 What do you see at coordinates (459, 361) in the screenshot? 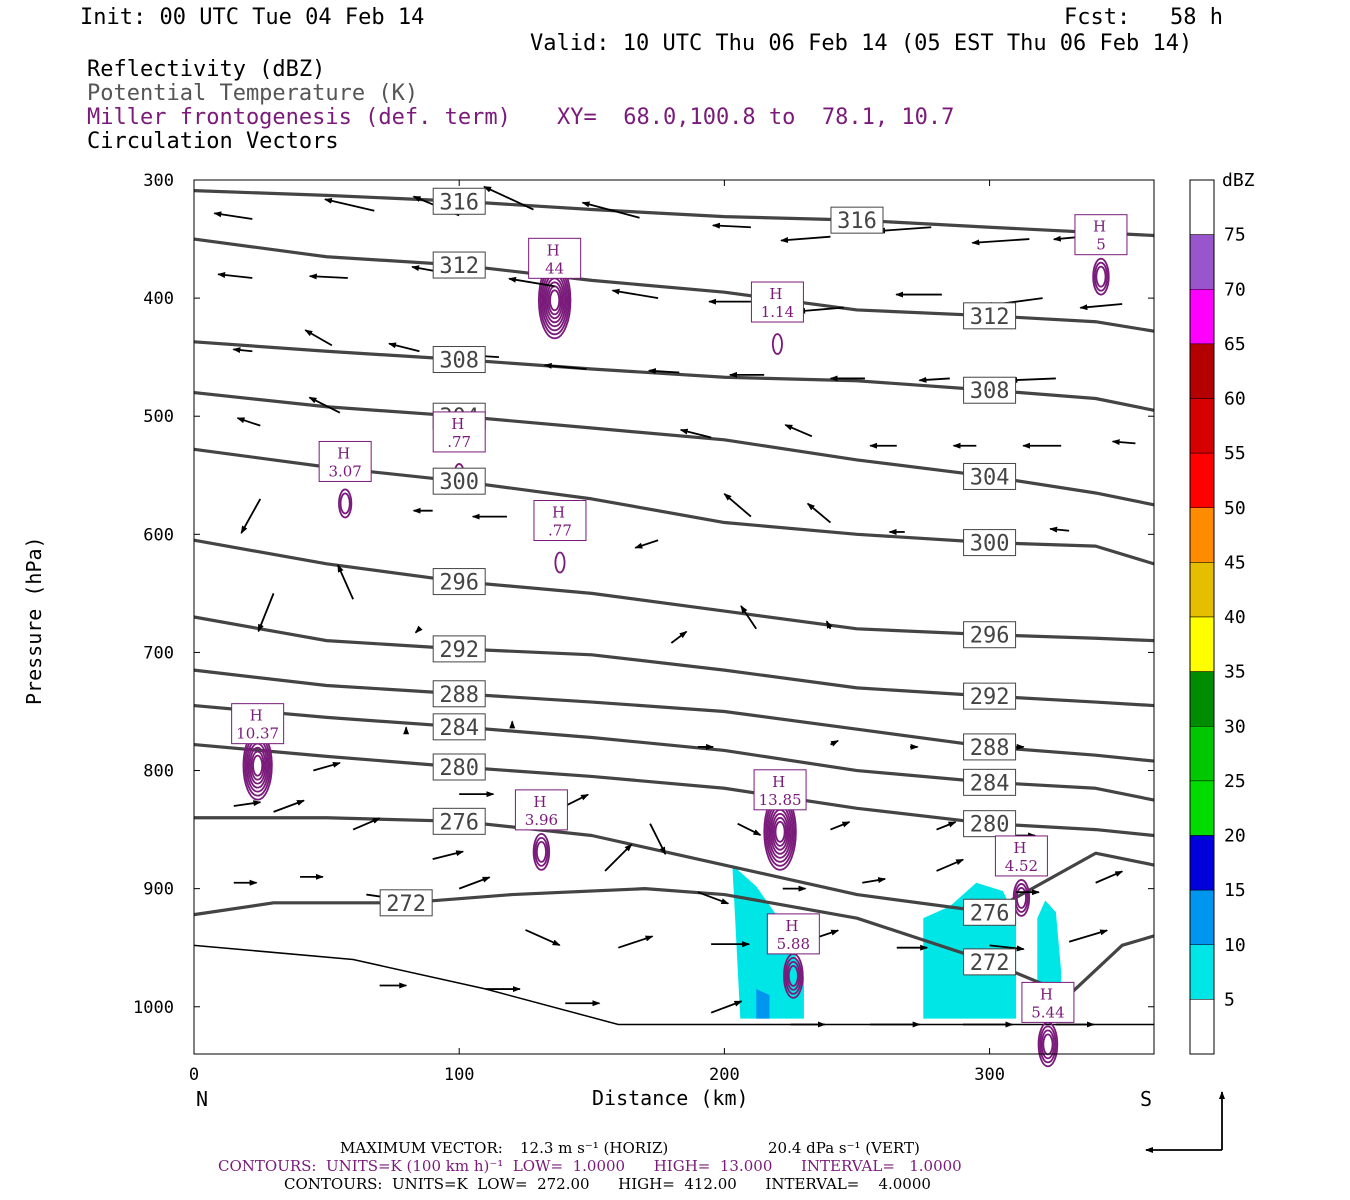
I see `theta-label: 308` at bounding box center [459, 361].